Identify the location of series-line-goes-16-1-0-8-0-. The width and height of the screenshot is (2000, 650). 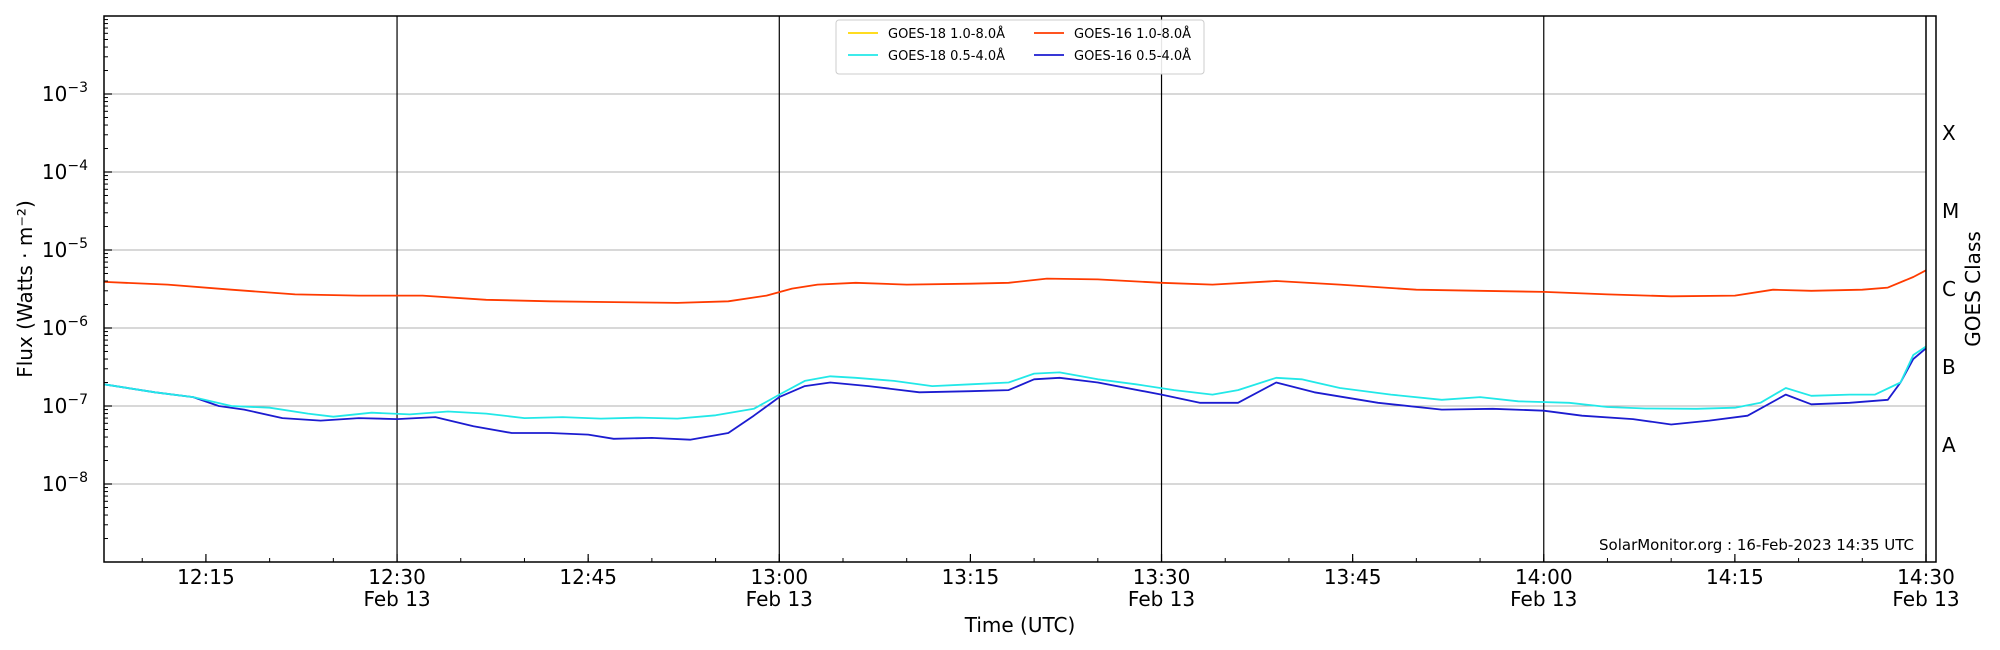
(1015, 286).